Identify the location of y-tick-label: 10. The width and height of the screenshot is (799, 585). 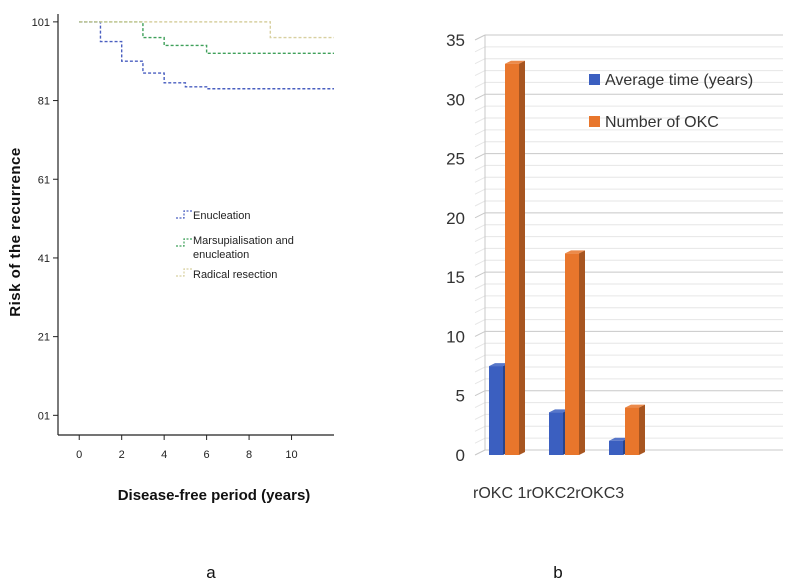
(455, 336).